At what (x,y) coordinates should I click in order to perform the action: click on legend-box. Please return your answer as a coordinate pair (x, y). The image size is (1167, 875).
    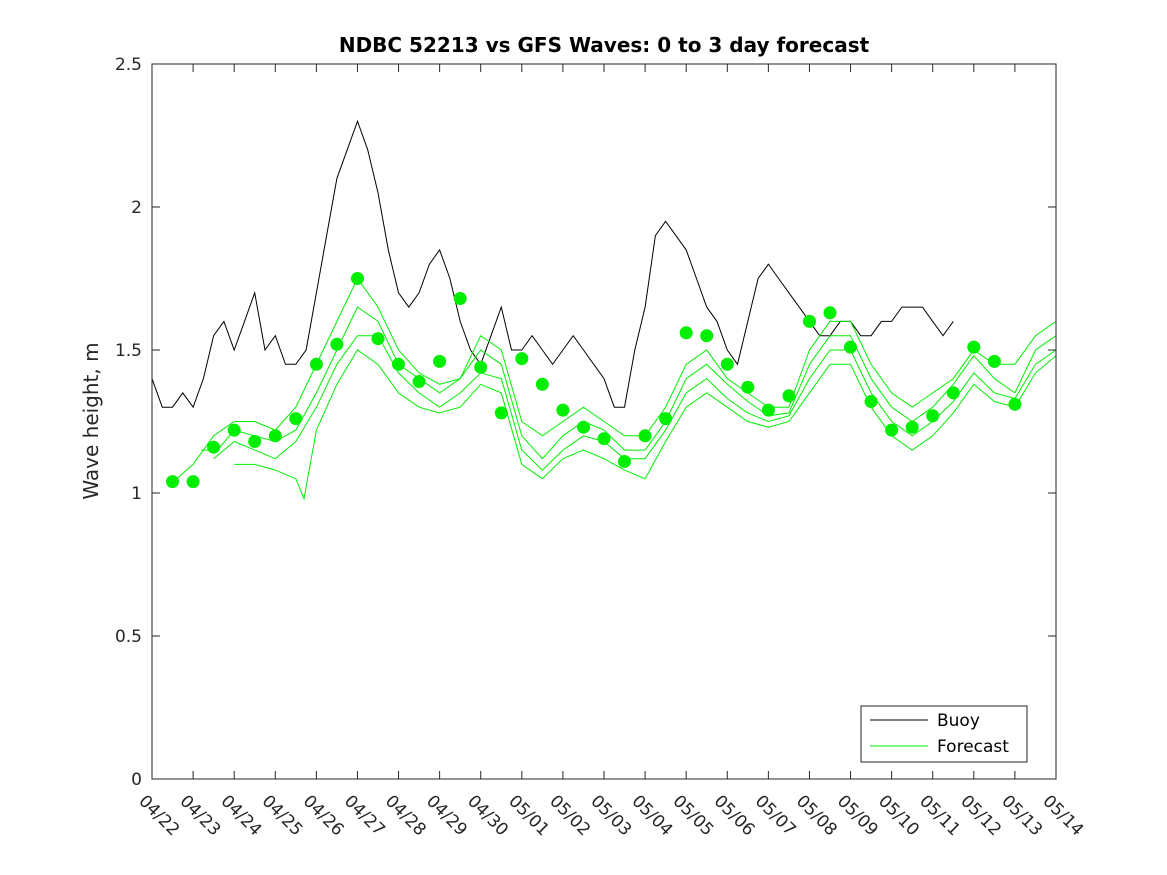
    Looking at the image, I should click on (944, 734).